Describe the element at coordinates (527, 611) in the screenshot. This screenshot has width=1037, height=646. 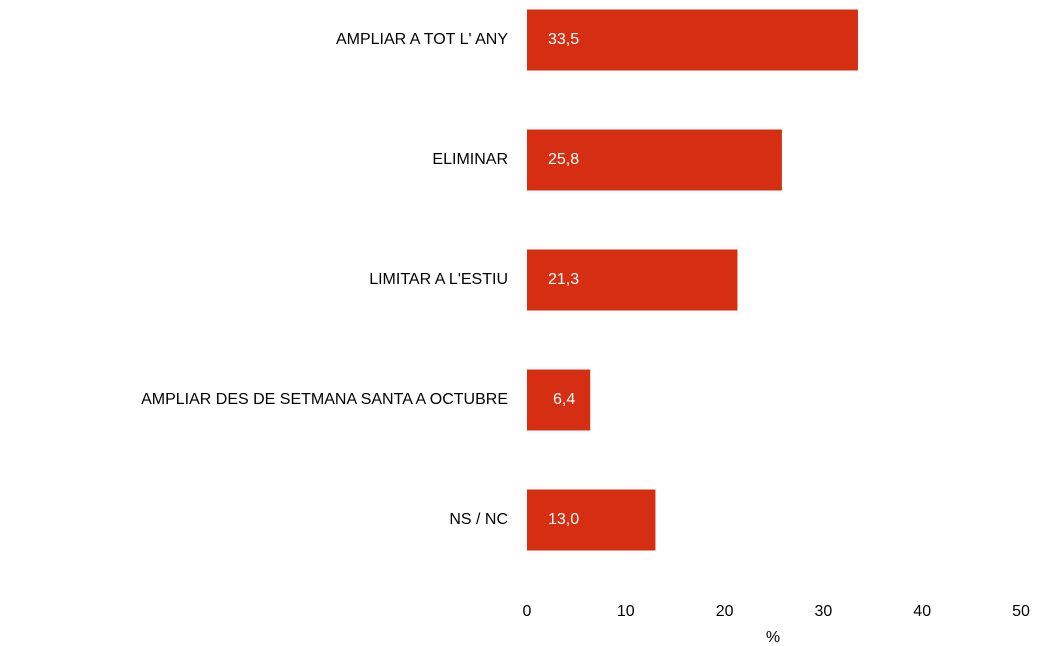
I see `x-tick-label: 0` at that location.